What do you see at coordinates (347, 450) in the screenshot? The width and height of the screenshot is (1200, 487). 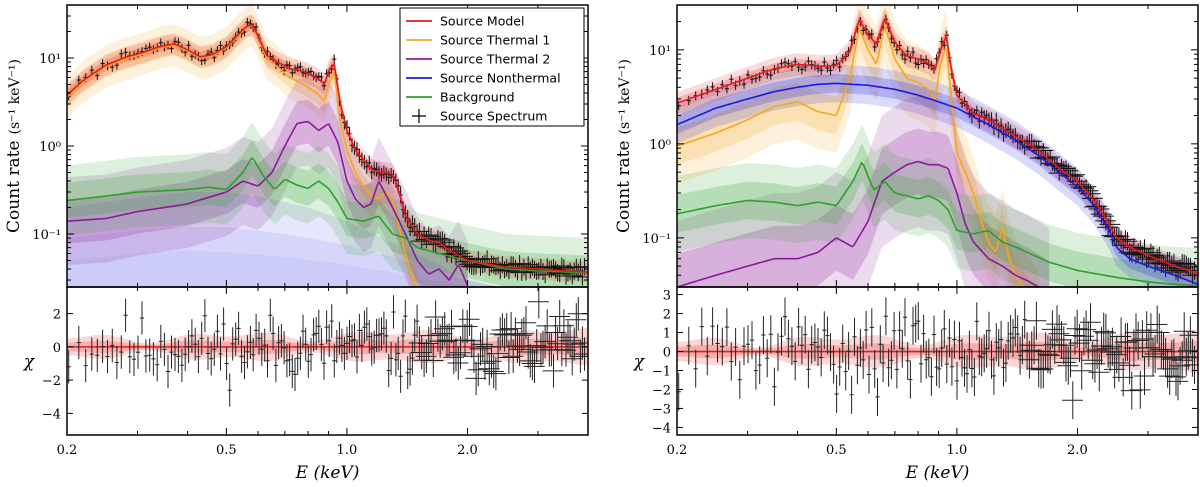 I see `x-tick-label: 1.0` at bounding box center [347, 450].